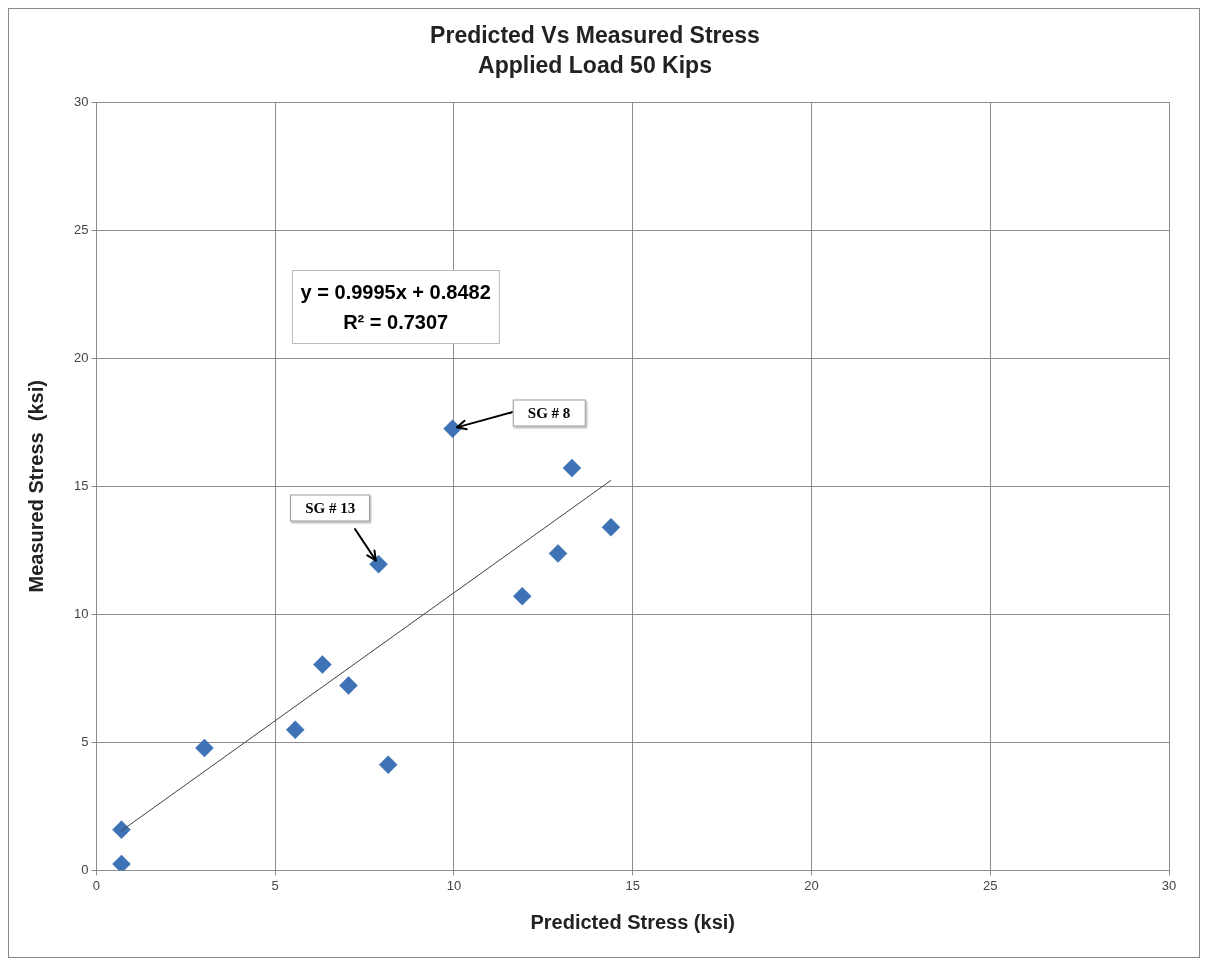 The width and height of the screenshot is (1208, 968). I want to click on chart-subtitle: Applied Load 50 Kips, so click(595, 64).